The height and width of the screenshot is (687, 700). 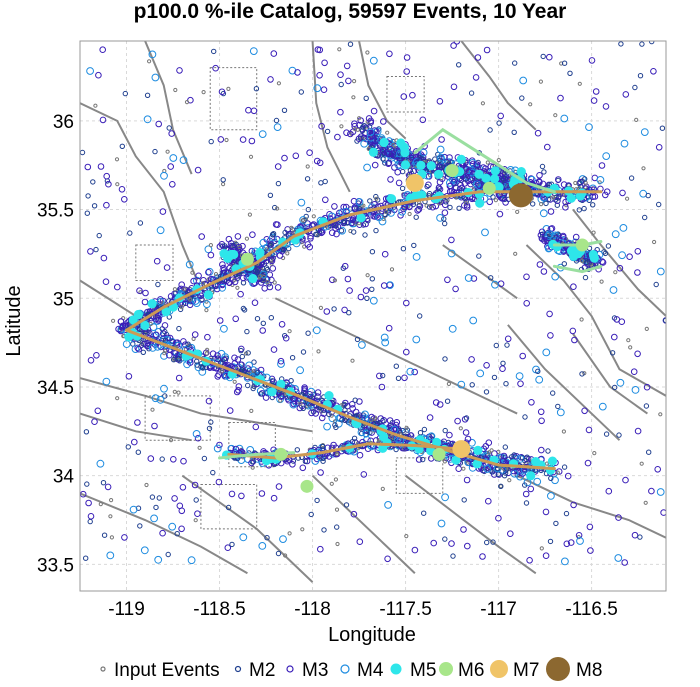 I want to click on major-event-marker, so click(x=439, y=454).